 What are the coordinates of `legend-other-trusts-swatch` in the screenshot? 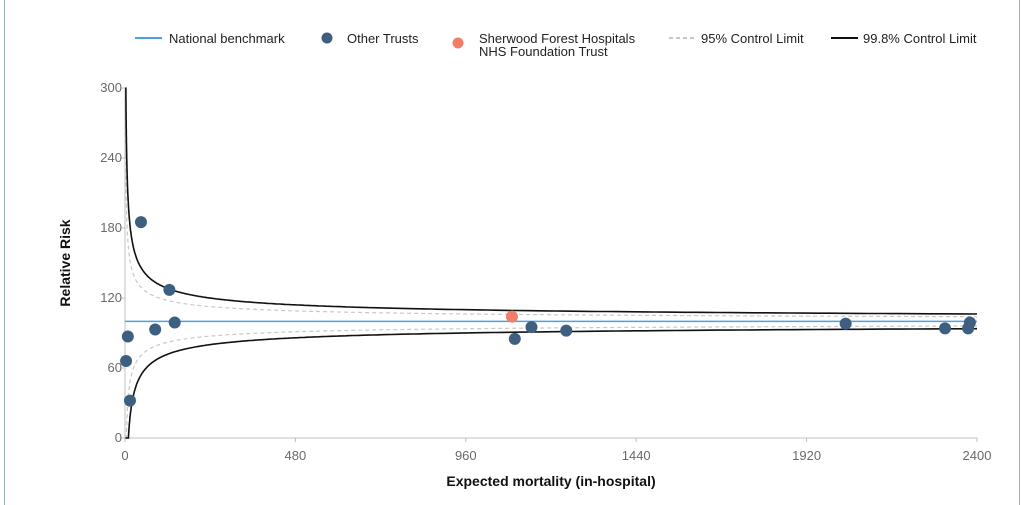 It's located at (327, 38).